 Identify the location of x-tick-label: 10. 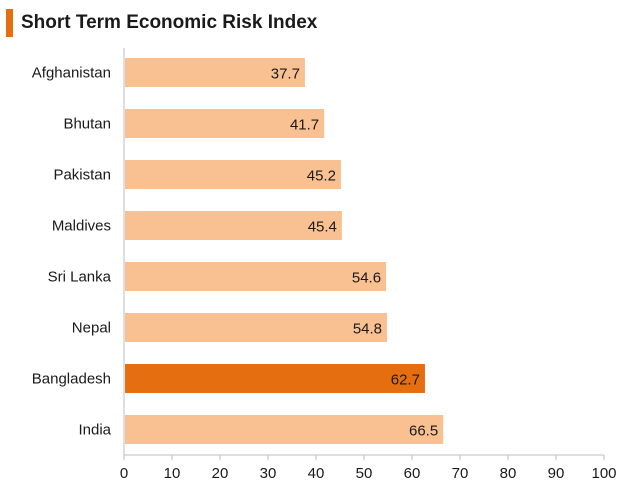
(172, 473).